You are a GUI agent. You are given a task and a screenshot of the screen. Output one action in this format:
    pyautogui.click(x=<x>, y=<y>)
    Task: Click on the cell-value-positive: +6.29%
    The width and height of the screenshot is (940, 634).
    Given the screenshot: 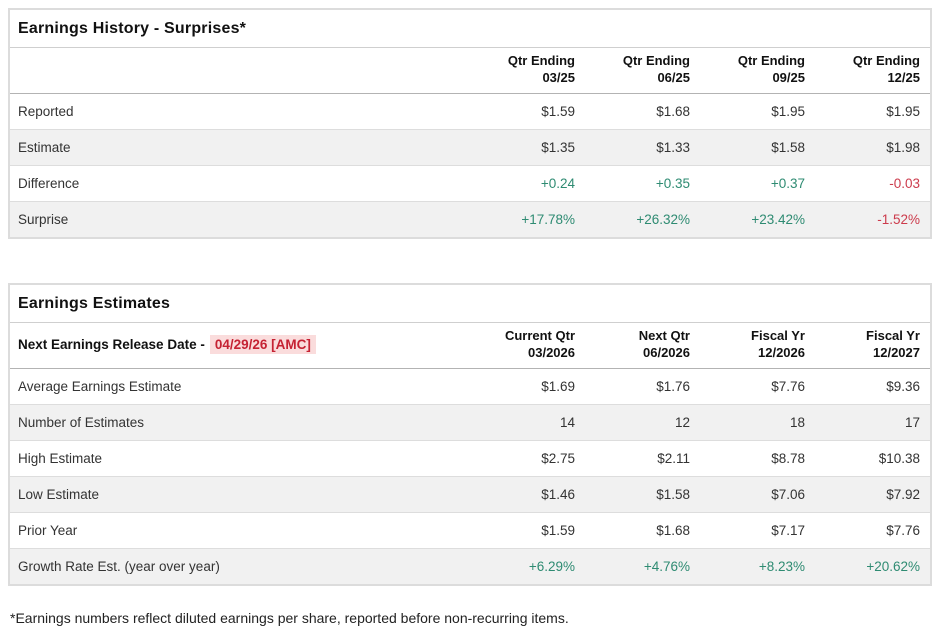 What is the action you would take?
    pyautogui.click(x=527, y=565)
    